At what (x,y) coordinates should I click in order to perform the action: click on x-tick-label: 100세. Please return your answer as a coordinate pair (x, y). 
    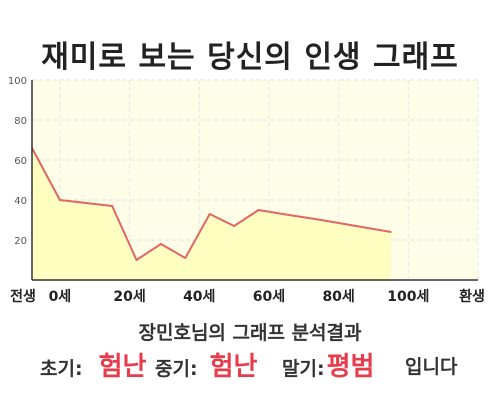
    Looking at the image, I should click on (408, 297).